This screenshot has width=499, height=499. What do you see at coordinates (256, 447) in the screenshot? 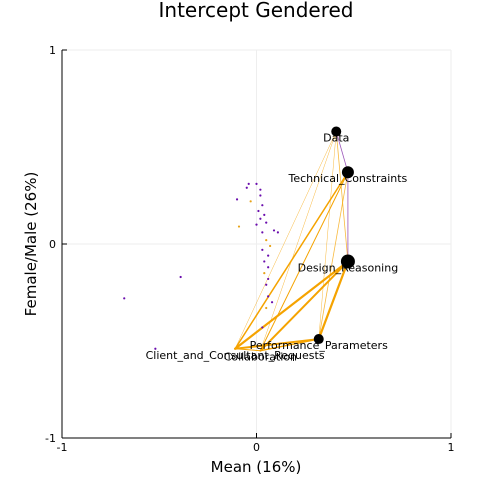
I see `x-tick-label: 0` at bounding box center [256, 447].